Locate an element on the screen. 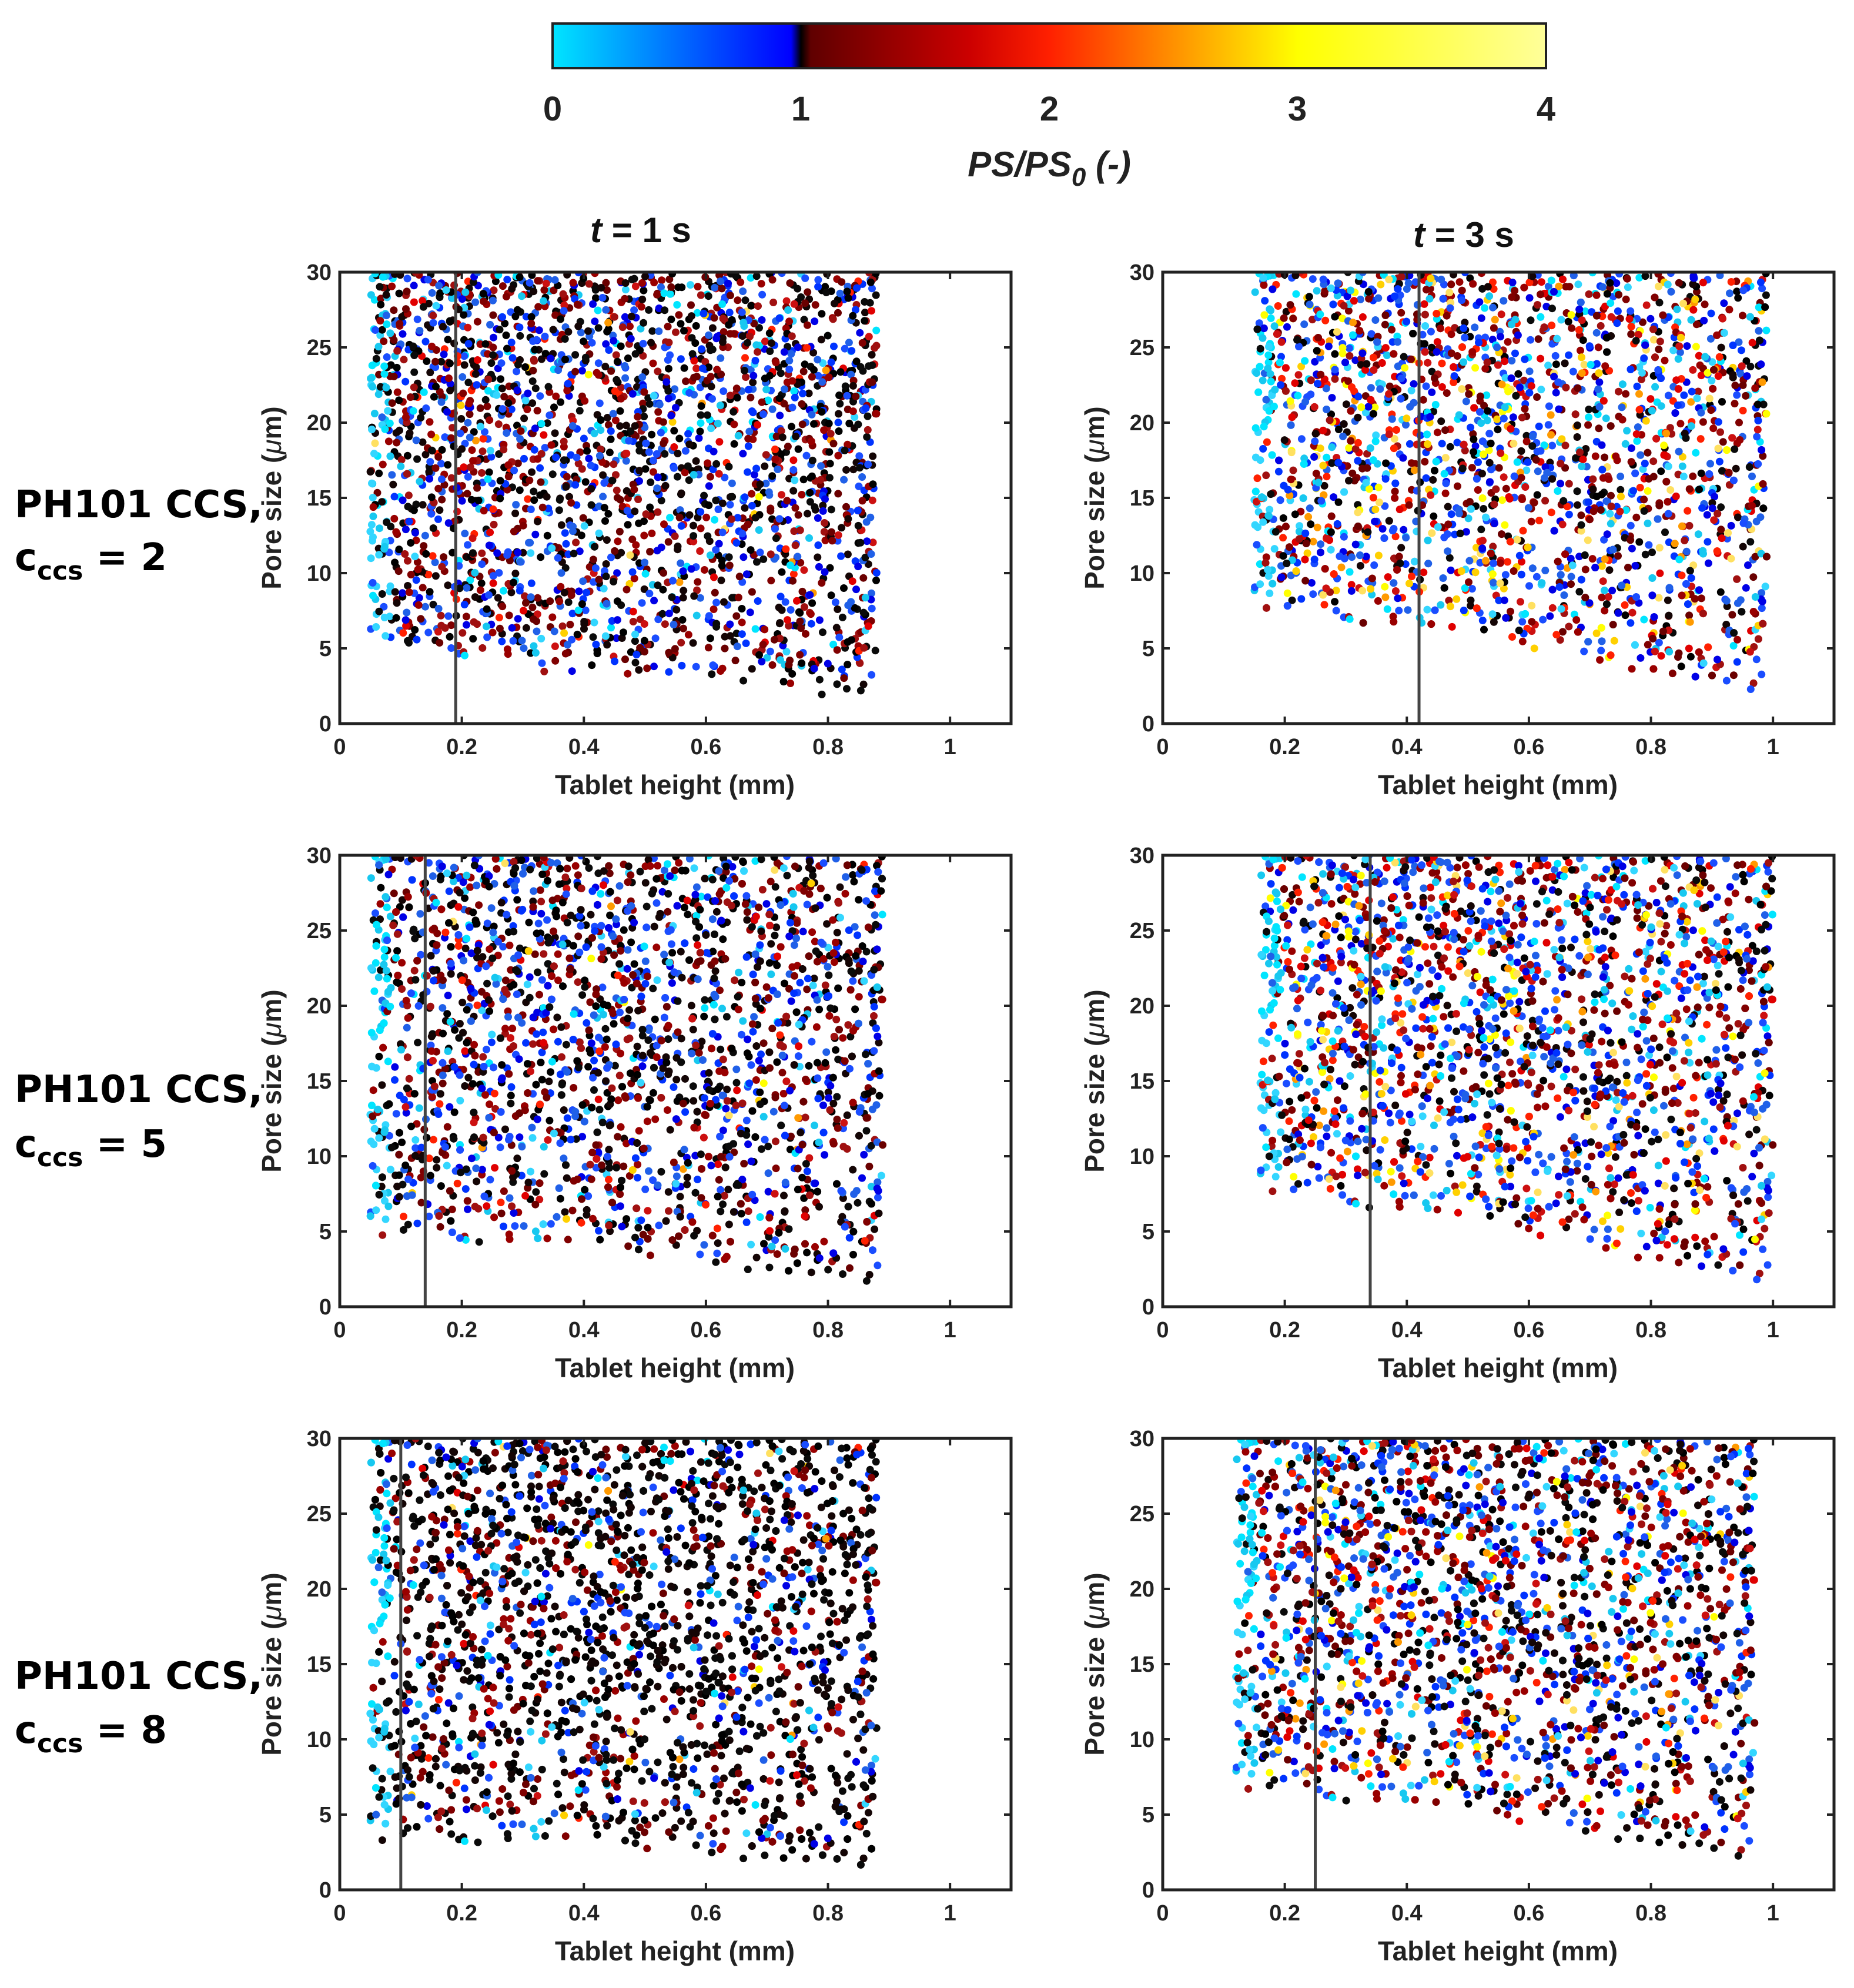  column-title-3s-var: t is located at coordinates (1420, 235).